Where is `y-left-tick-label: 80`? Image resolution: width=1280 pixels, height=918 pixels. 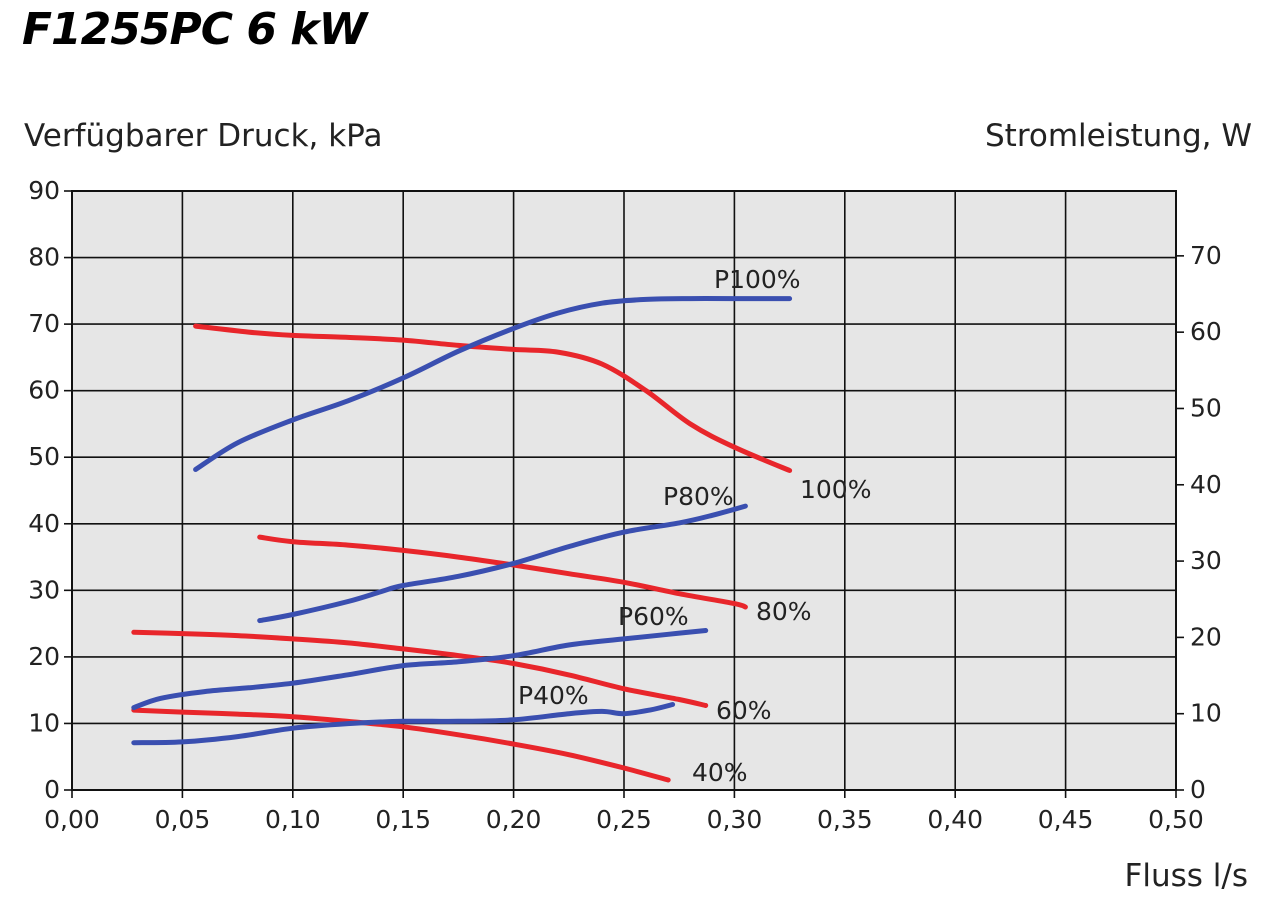
y-left-tick-label: 80 is located at coordinates (44, 257).